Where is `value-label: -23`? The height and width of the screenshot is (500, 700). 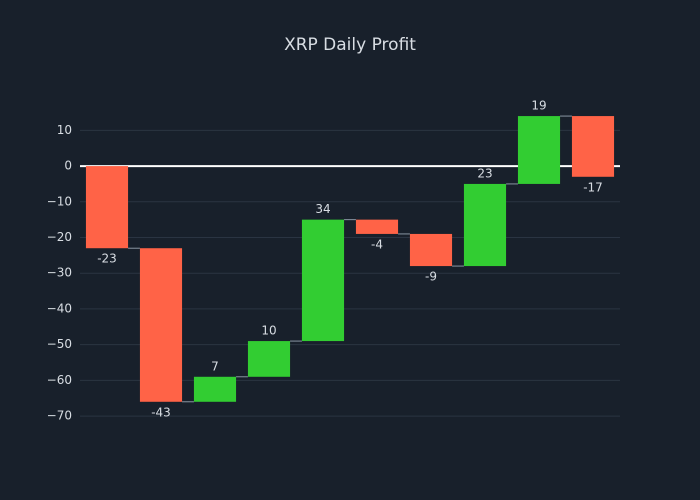 value-label: -23 is located at coordinates (107, 259).